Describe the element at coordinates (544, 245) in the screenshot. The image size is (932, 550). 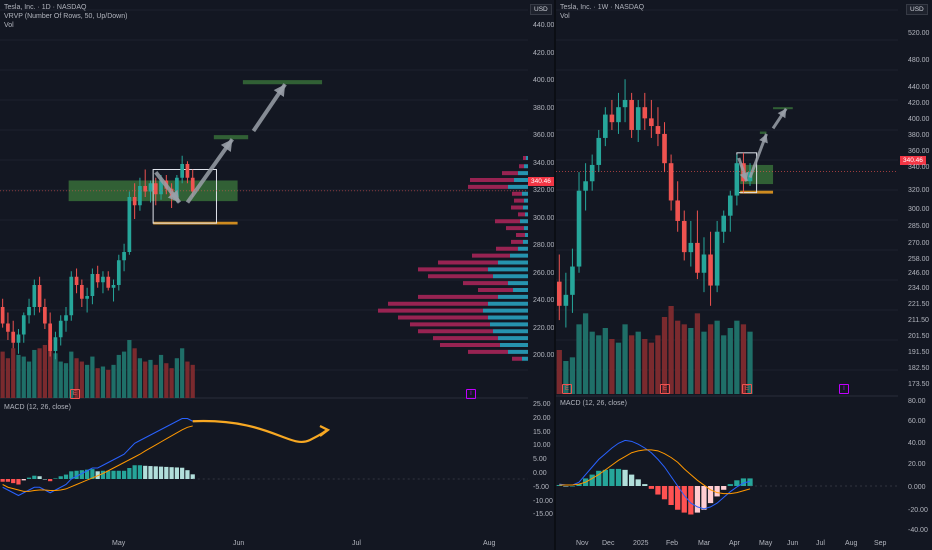
I see `left-price-tick: 280.00` at that location.